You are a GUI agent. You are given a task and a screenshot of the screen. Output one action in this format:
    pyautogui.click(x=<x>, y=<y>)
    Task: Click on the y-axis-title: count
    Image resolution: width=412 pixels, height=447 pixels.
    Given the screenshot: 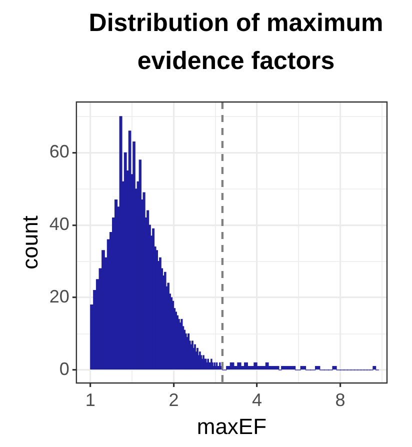 What is the action you would take?
    pyautogui.click(x=29, y=243)
    